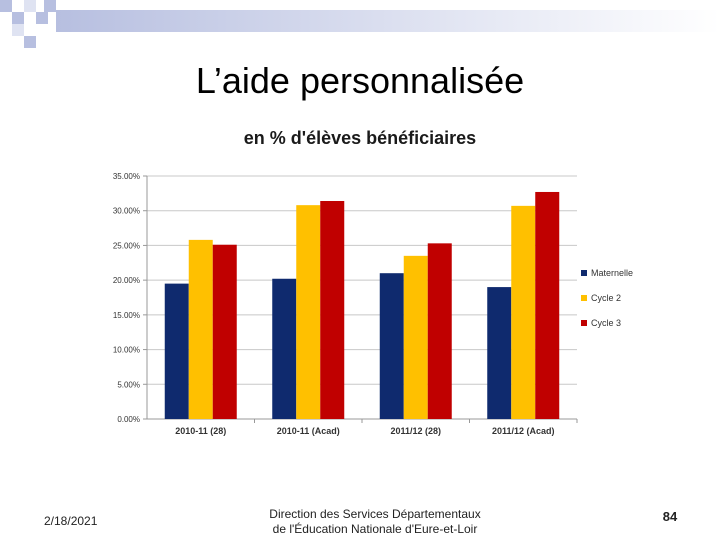  Describe the element at coordinates (670, 516) in the screenshot. I see `page-number: 84` at that location.